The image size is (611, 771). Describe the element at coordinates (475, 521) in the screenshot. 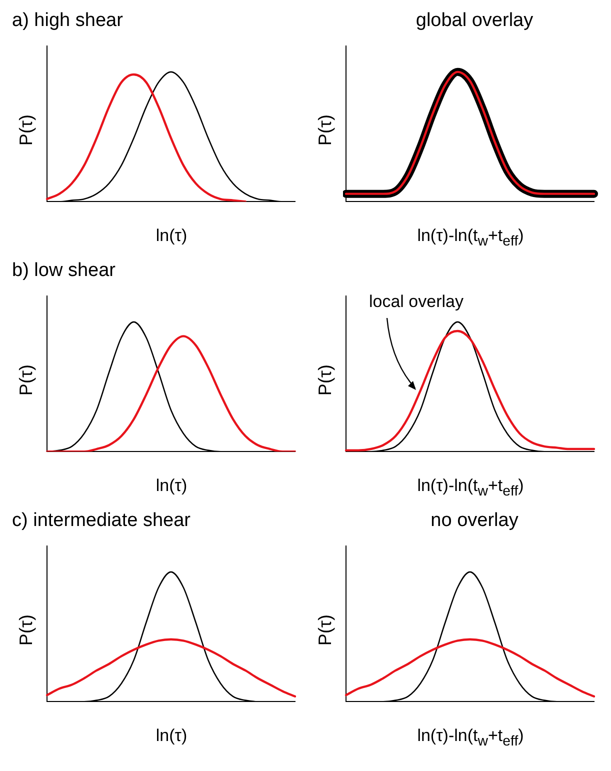

I see `chart-title: no overlay` at that location.